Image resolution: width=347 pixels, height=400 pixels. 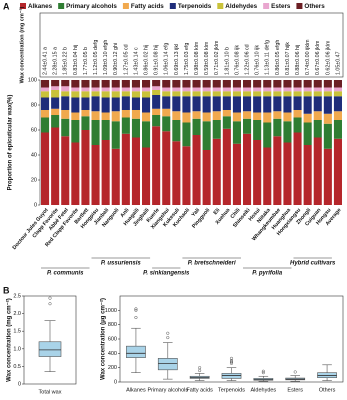 I want to click on y-tick-label: 20, so click(x=34, y=180).